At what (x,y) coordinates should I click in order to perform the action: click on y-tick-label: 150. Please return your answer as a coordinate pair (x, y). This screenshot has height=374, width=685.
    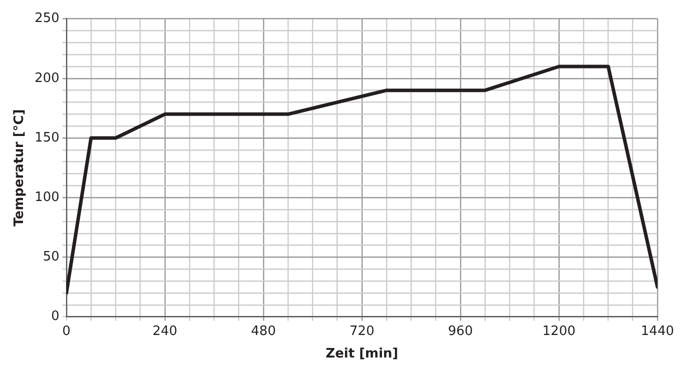
    Looking at the image, I should click on (47, 138).